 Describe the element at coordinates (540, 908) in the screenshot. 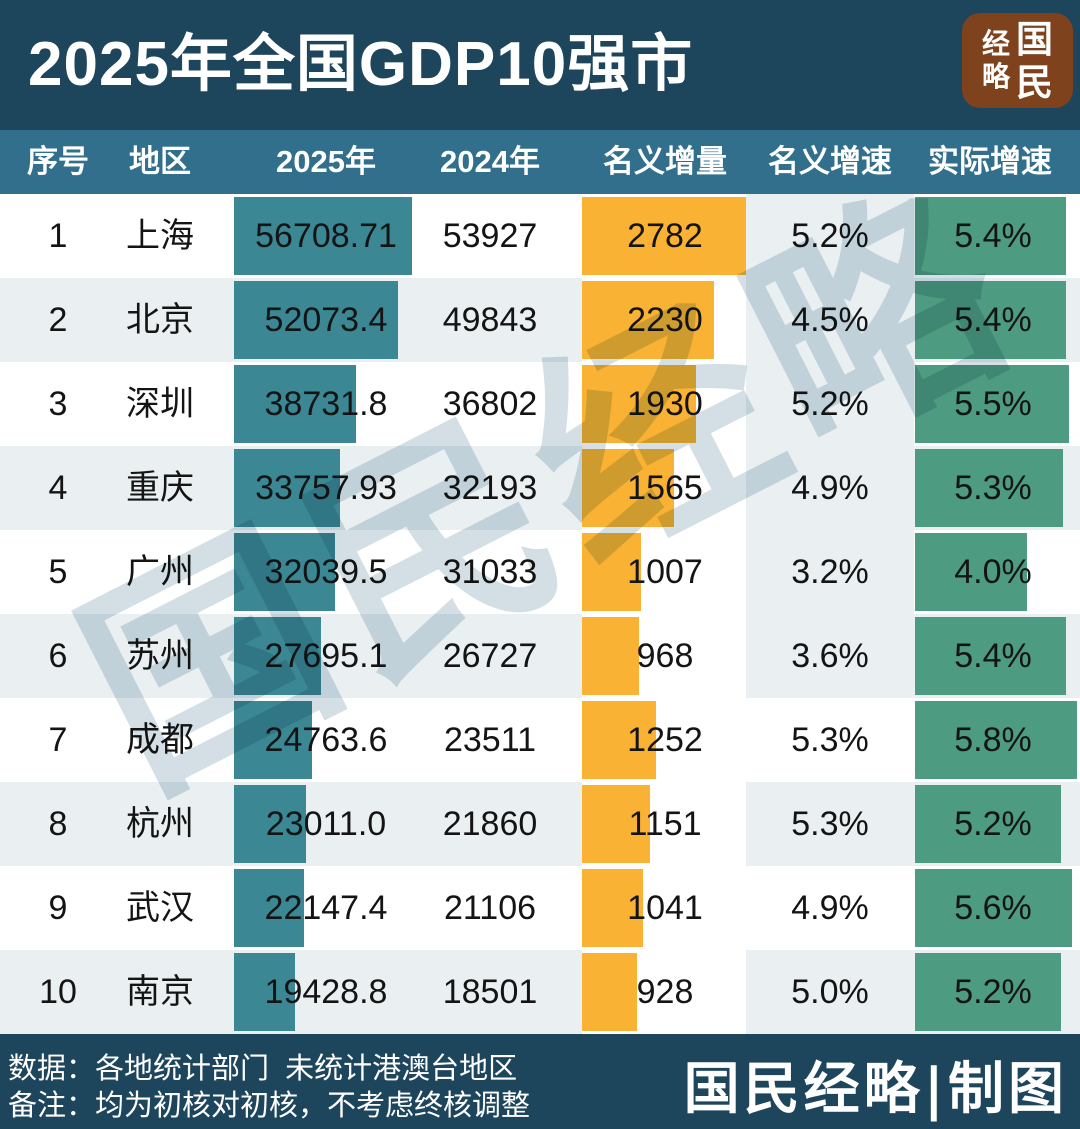

I see `table-row: 9 武汉 22147.4 21106 1041 4.9% 5.6%` at that location.